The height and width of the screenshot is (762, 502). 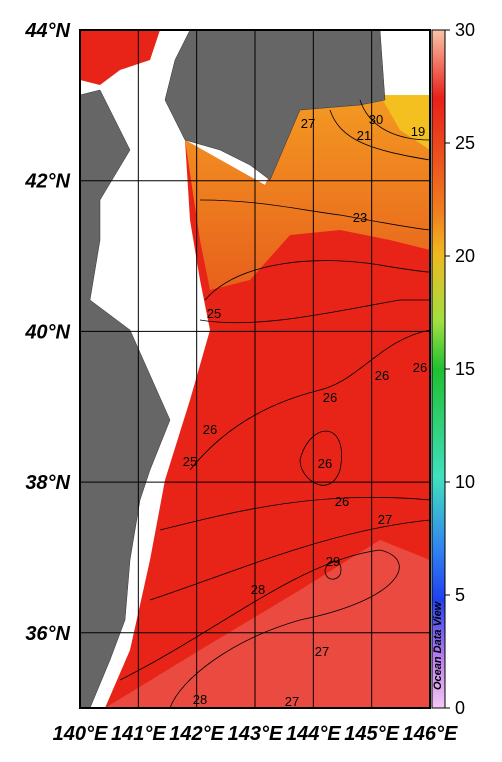 What do you see at coordinates (313, 734) in the screenshot?
I see `lon-label: 144°E` at bounding box center [313, 734].